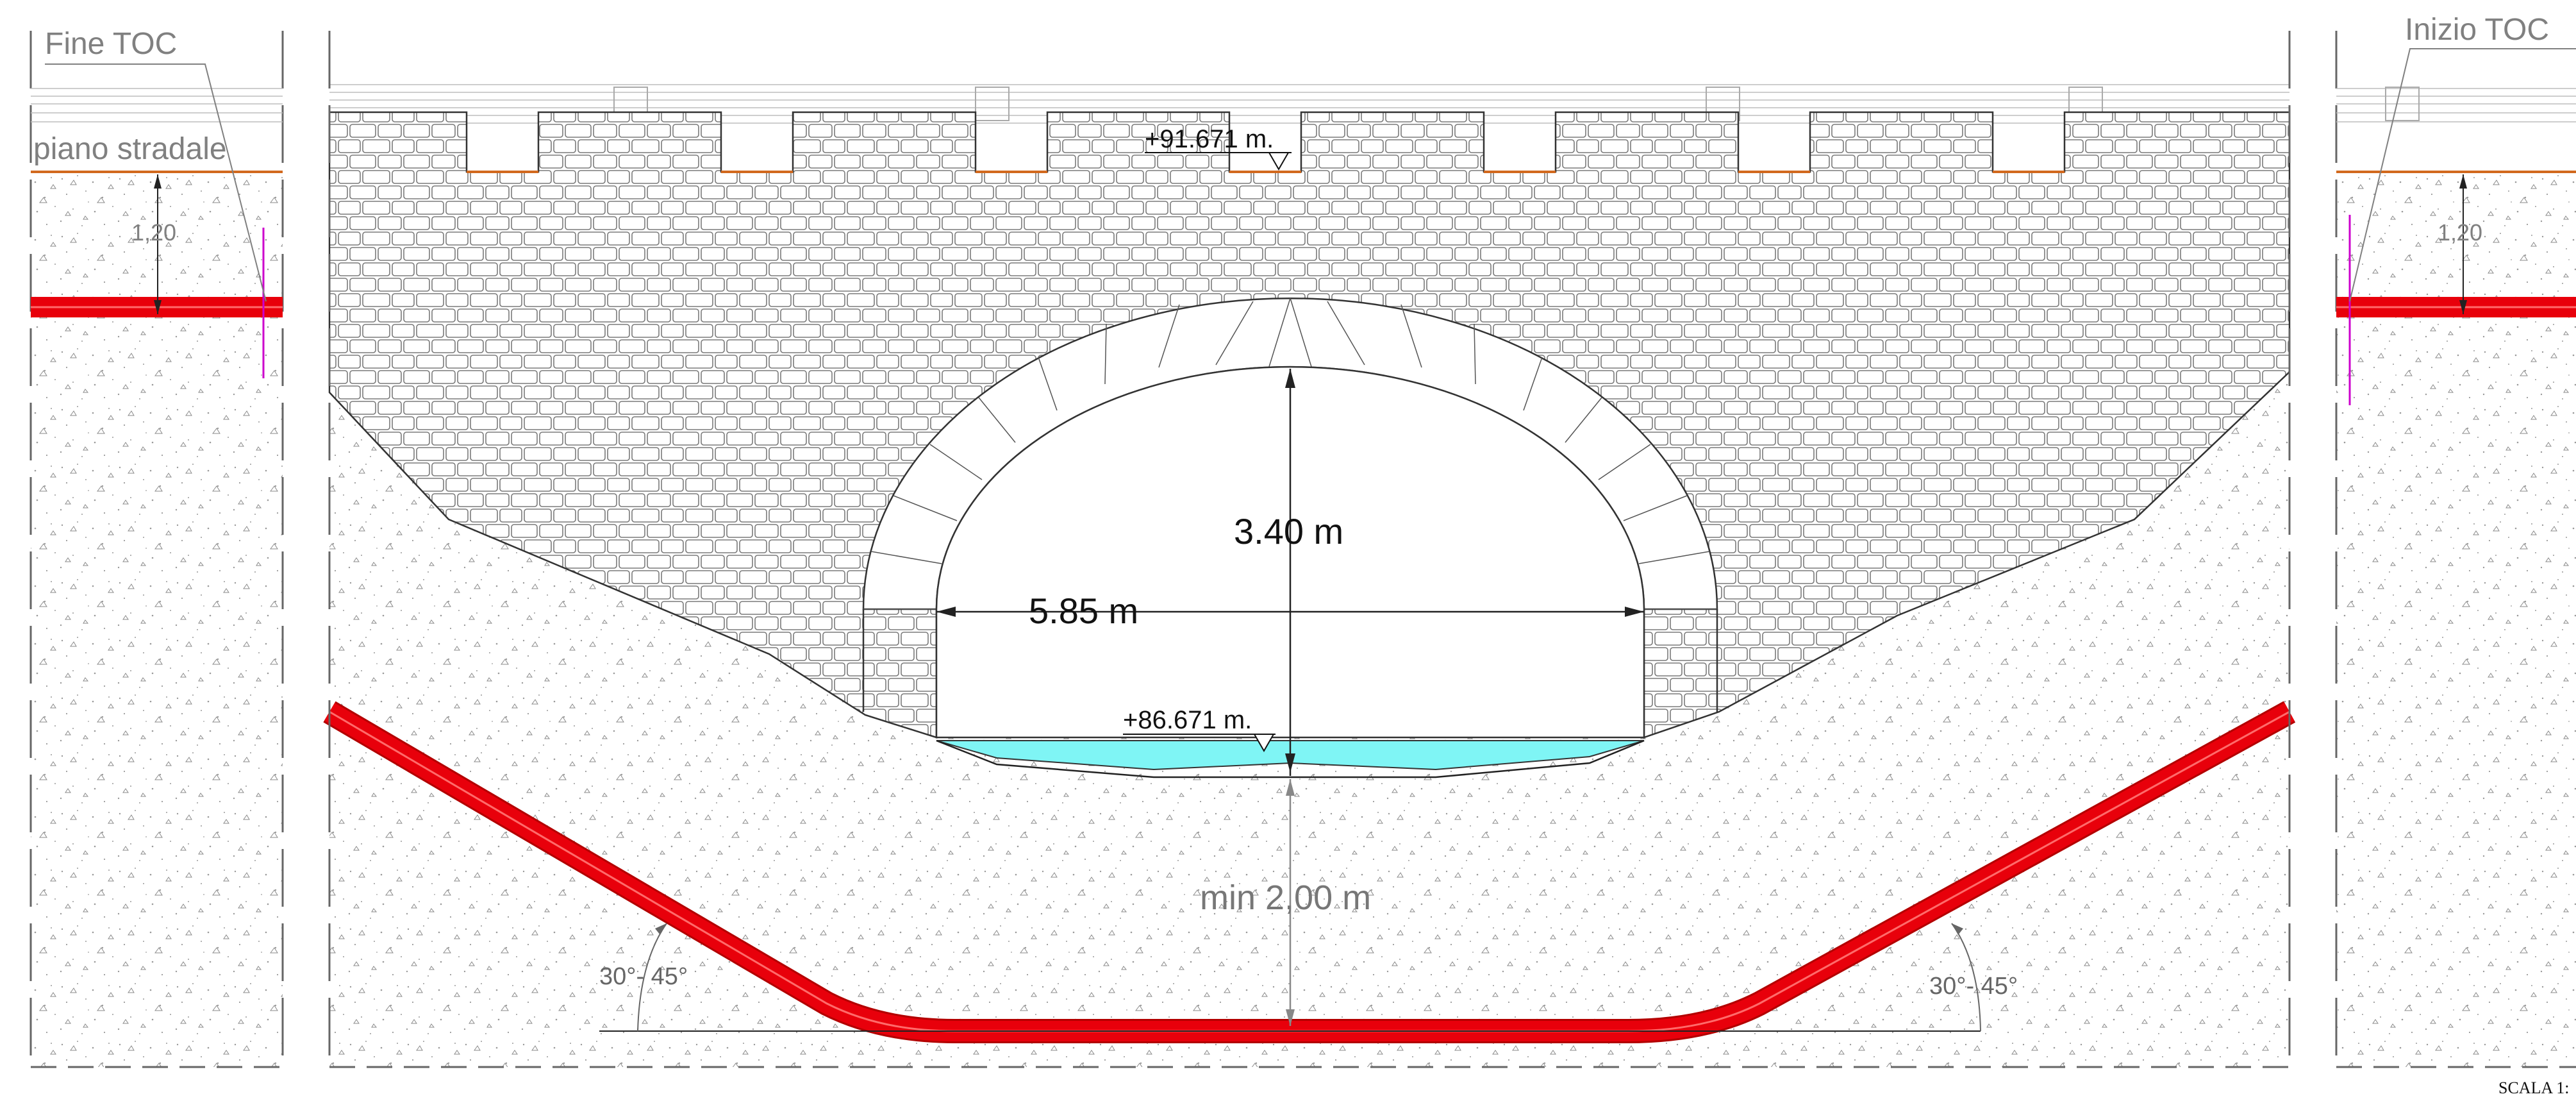 Image resolution: width=2576 pixels, height=1101 pixels. What do you see at coordinates (1285, 897) in the screenshot?
I see `min-depth-label: min 2,00 m` at bounding box center [1285, 897].